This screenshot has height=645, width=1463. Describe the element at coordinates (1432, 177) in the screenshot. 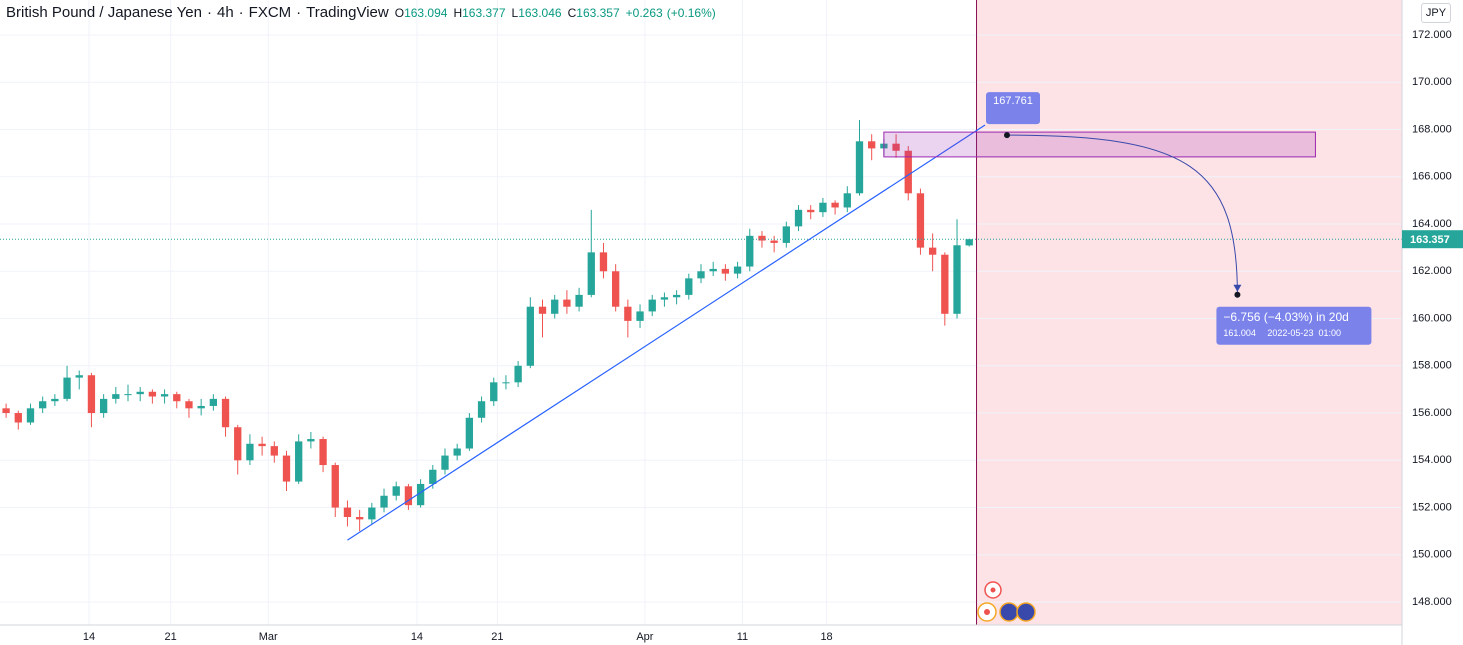

I see `y-tick-label: 166.000` at that location.